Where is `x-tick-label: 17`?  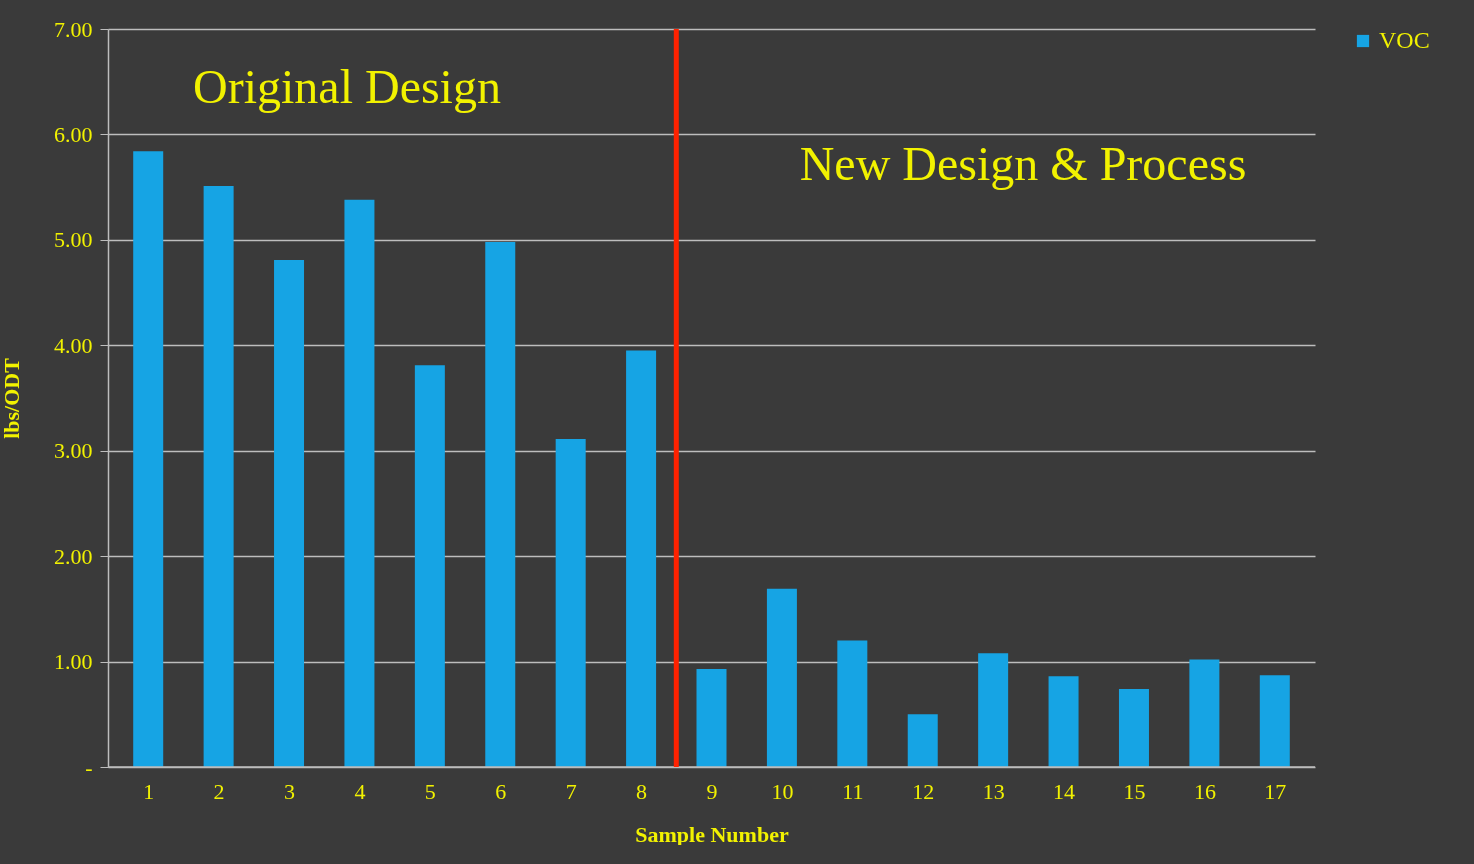
x-tick-label: 17 is located at coordinates (1275, 791).